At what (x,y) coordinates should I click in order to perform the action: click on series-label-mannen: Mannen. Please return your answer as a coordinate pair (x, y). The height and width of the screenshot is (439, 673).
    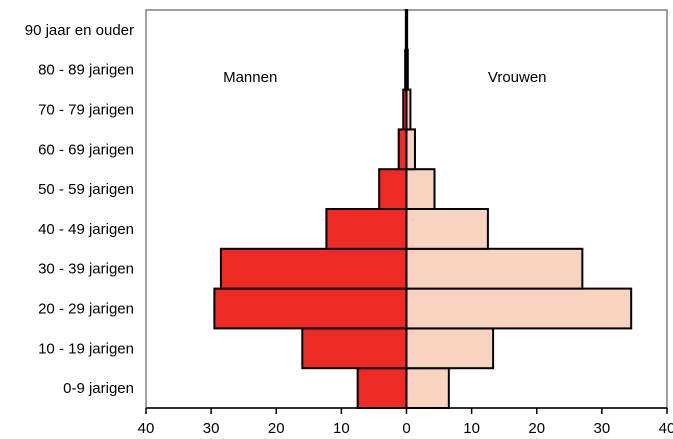
    Looking at the image, I should click on (250, 77).